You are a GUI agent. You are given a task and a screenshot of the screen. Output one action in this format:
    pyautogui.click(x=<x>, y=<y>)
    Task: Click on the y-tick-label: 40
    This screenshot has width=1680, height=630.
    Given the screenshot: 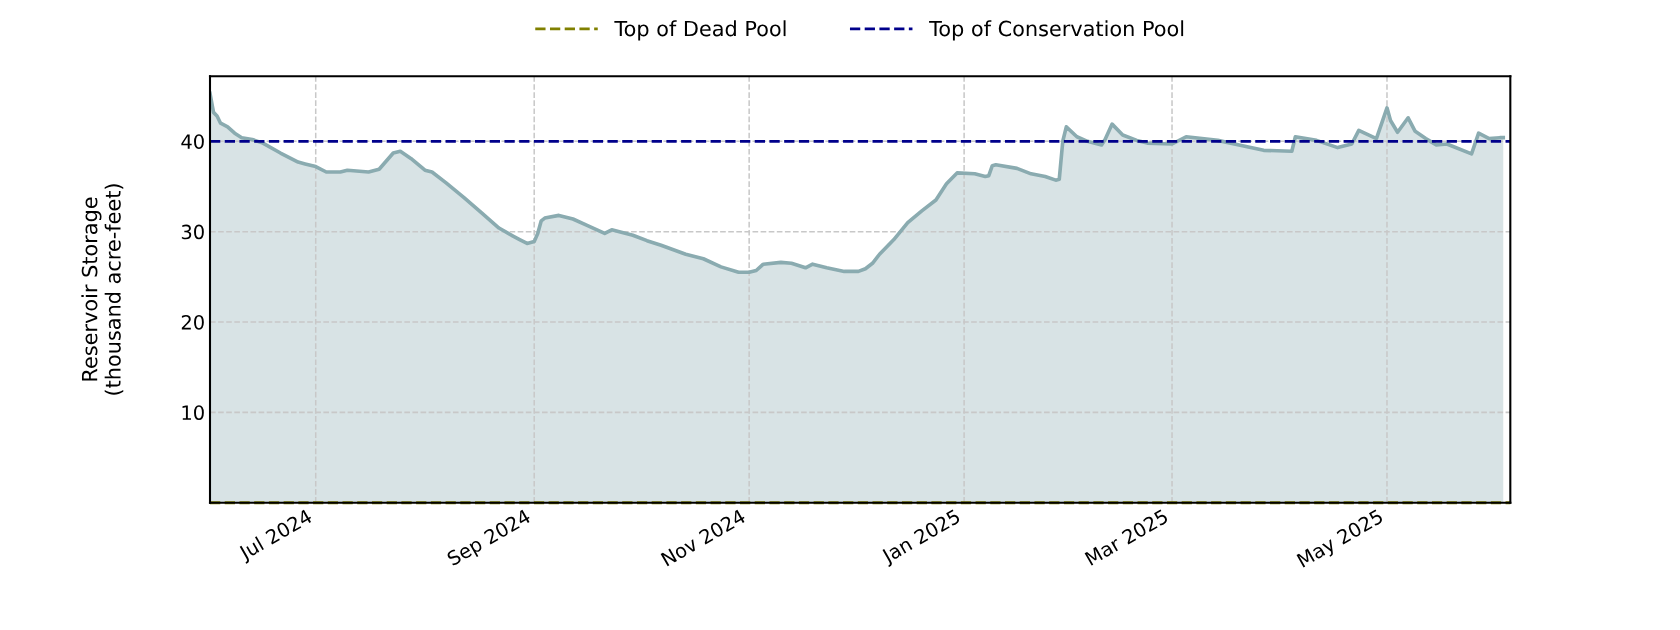 What is the action you would take?
    pyautogui.click(x=192, y=141)
    